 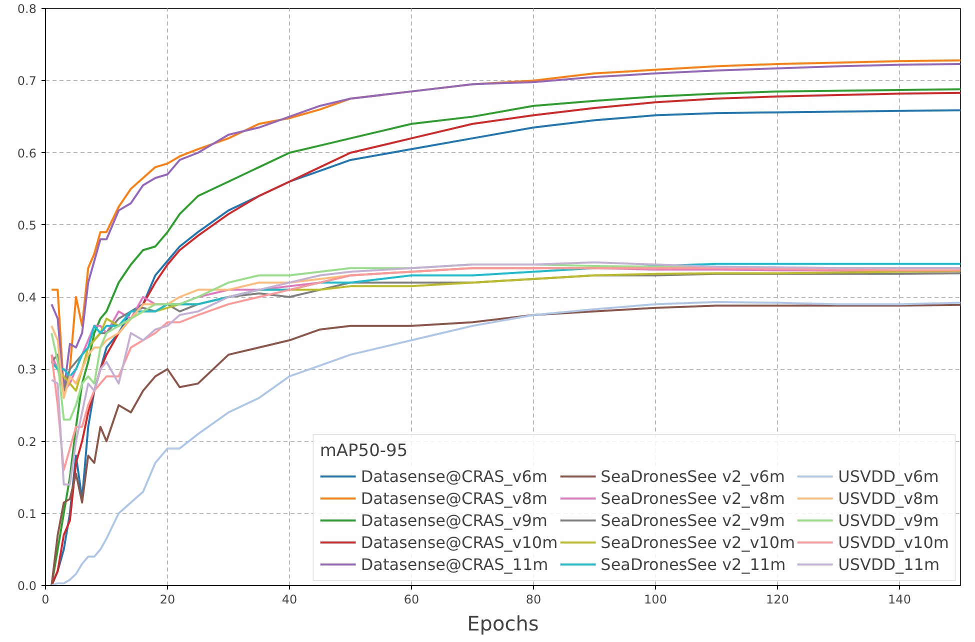 What do you see at coordinates (889, 564) in the screenshot?
I see `legend-label: USVDD_11m` at bounding box center [889, 564].